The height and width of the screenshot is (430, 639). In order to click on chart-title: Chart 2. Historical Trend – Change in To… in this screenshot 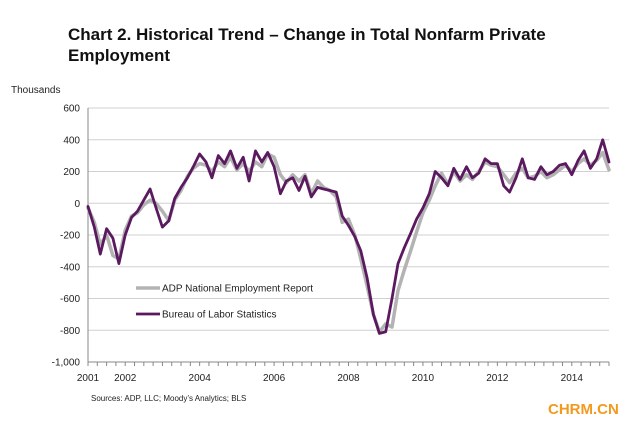, I will do `click(307, 45)`.